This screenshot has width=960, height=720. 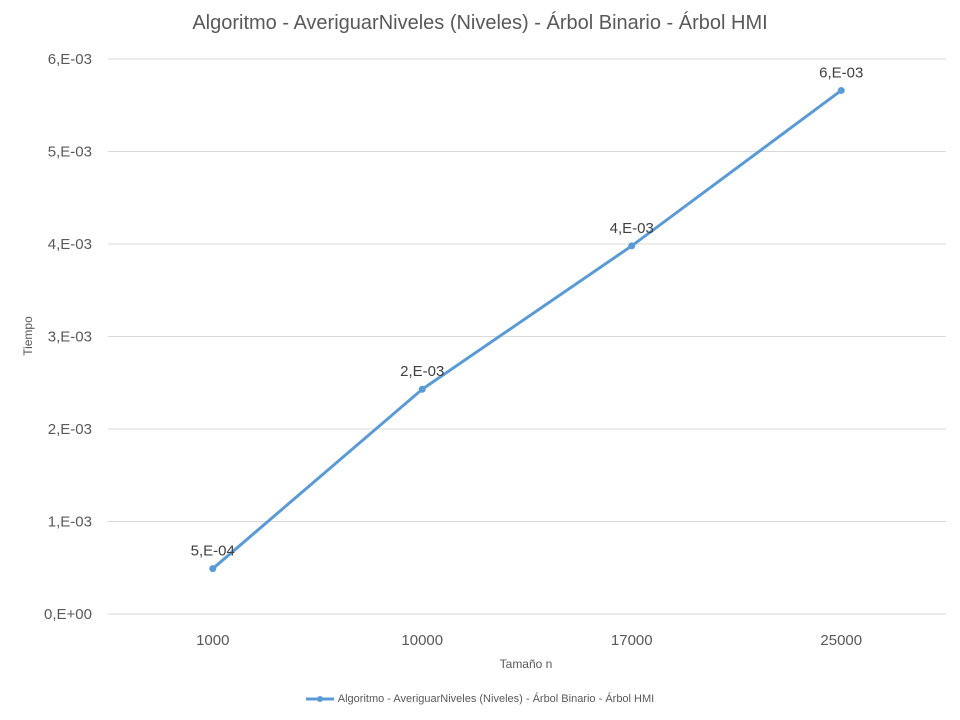 I want to click on x-tick-label: 25000, so click(x=841, y=640).